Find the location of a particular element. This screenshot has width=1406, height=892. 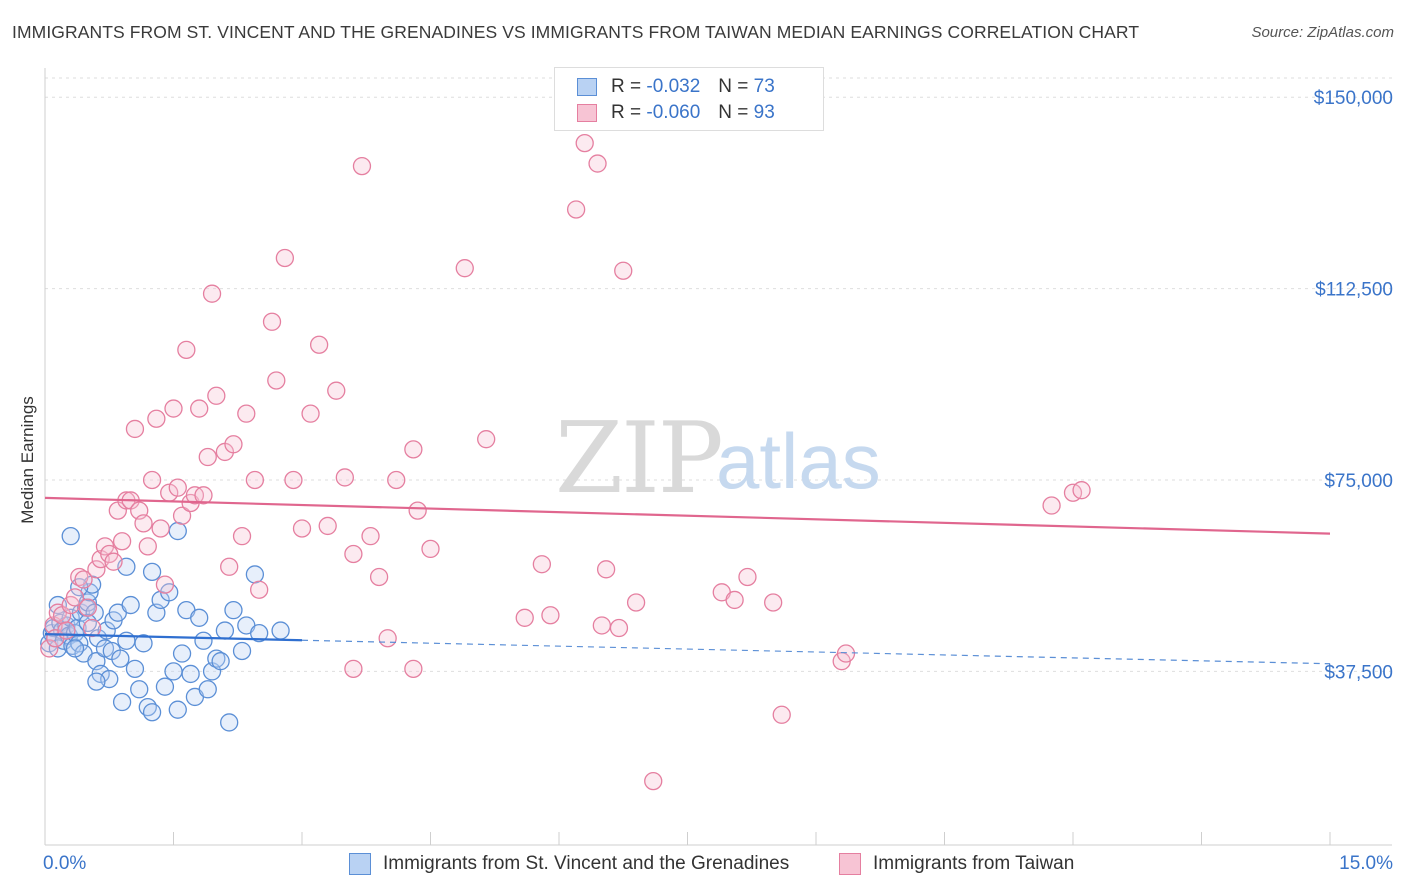

bottom-legend-label-taiwan: Immigrants from Taiwan is located at coordinates (974, 863).